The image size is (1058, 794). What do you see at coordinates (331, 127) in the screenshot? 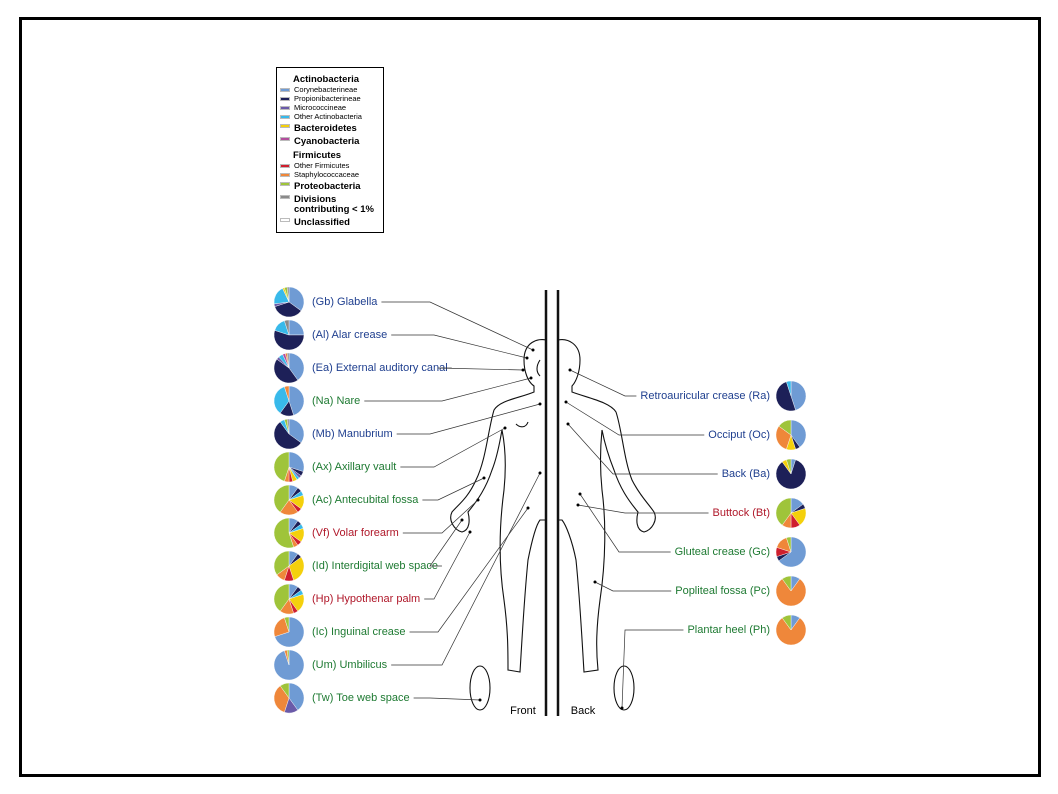
I see `legend-entry: Bacteroidetes` at bounding box center [331, 127].